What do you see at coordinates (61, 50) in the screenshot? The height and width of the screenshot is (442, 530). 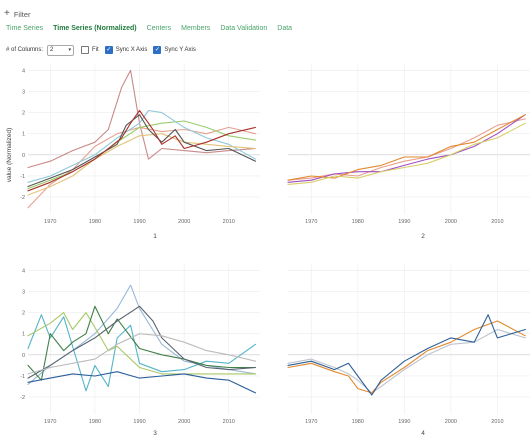 I see `columns-select: 2 ▾` at bounding box center [61, 50].